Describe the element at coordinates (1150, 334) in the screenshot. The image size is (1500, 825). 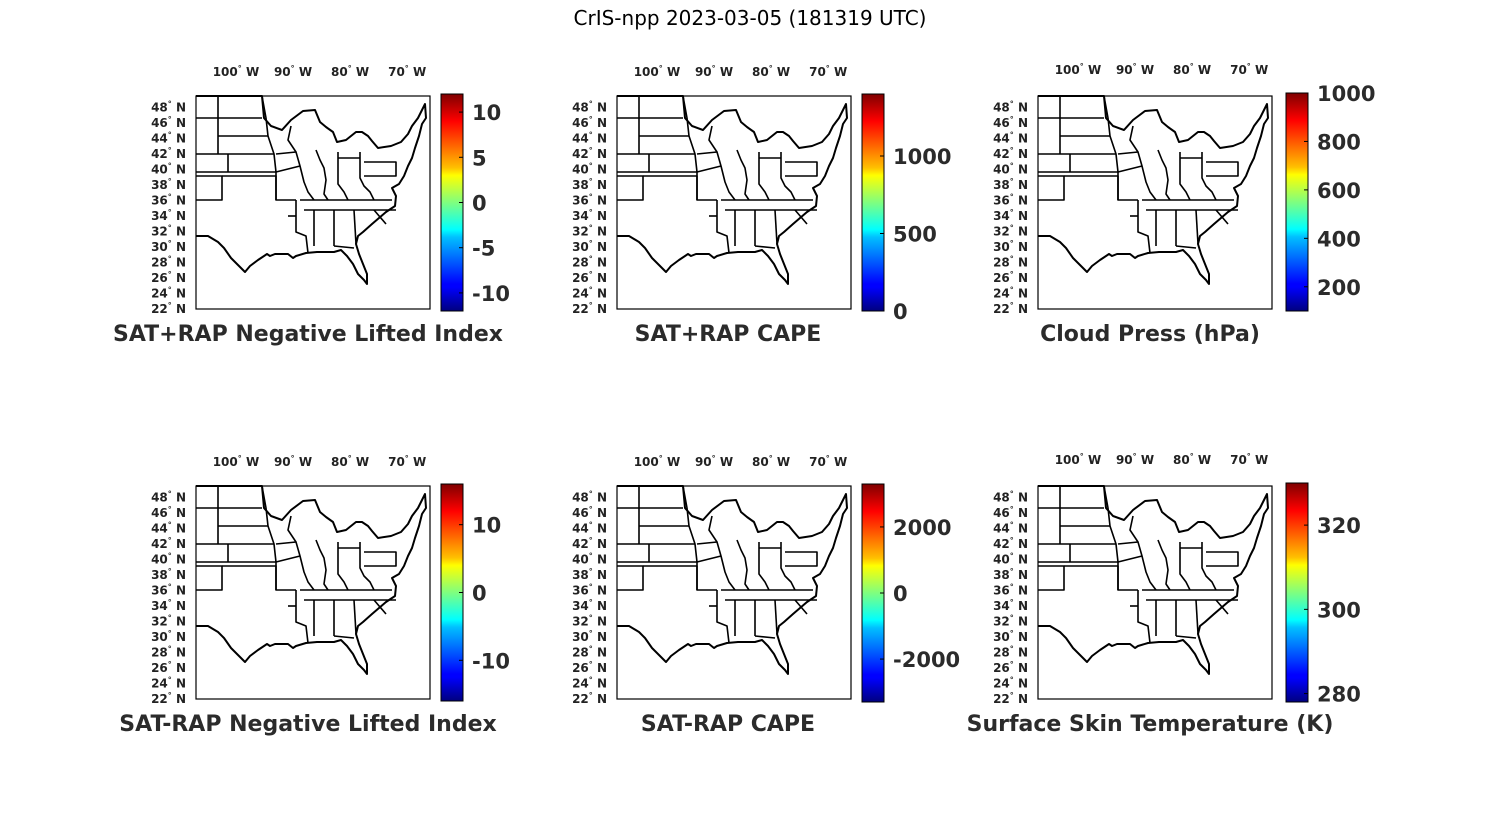
I see `panel-title: Cloud Press (hPa)` at that location.